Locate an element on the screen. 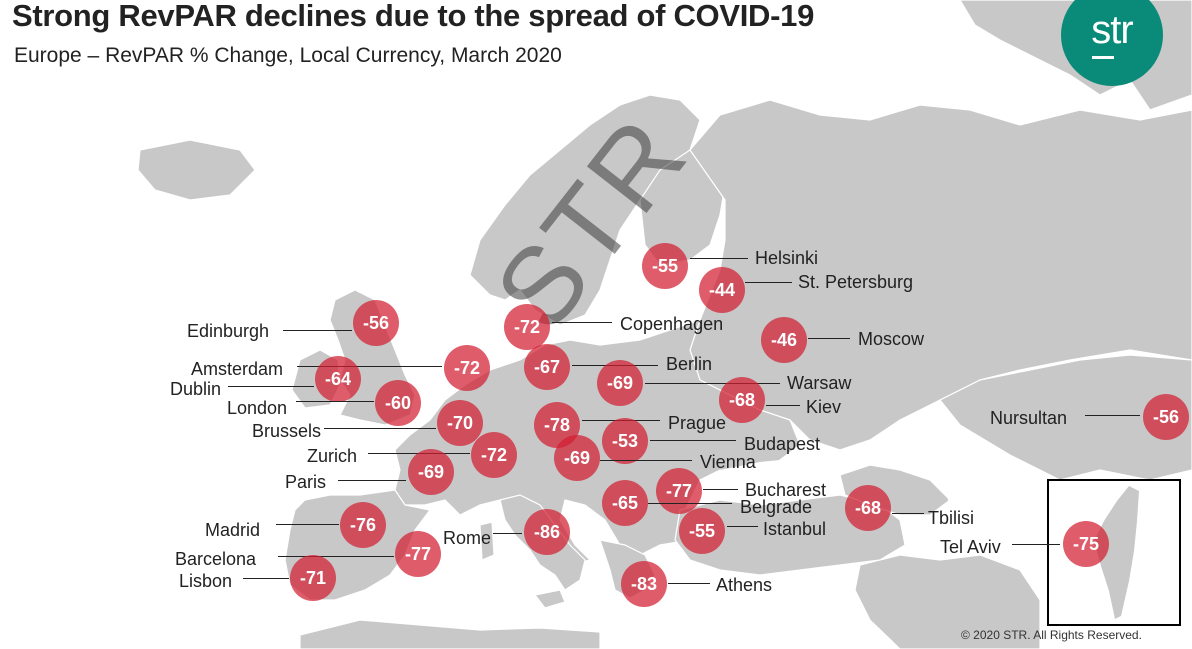  city-label-tbilisi: Tbilisi is located at coordinates (951, 518).